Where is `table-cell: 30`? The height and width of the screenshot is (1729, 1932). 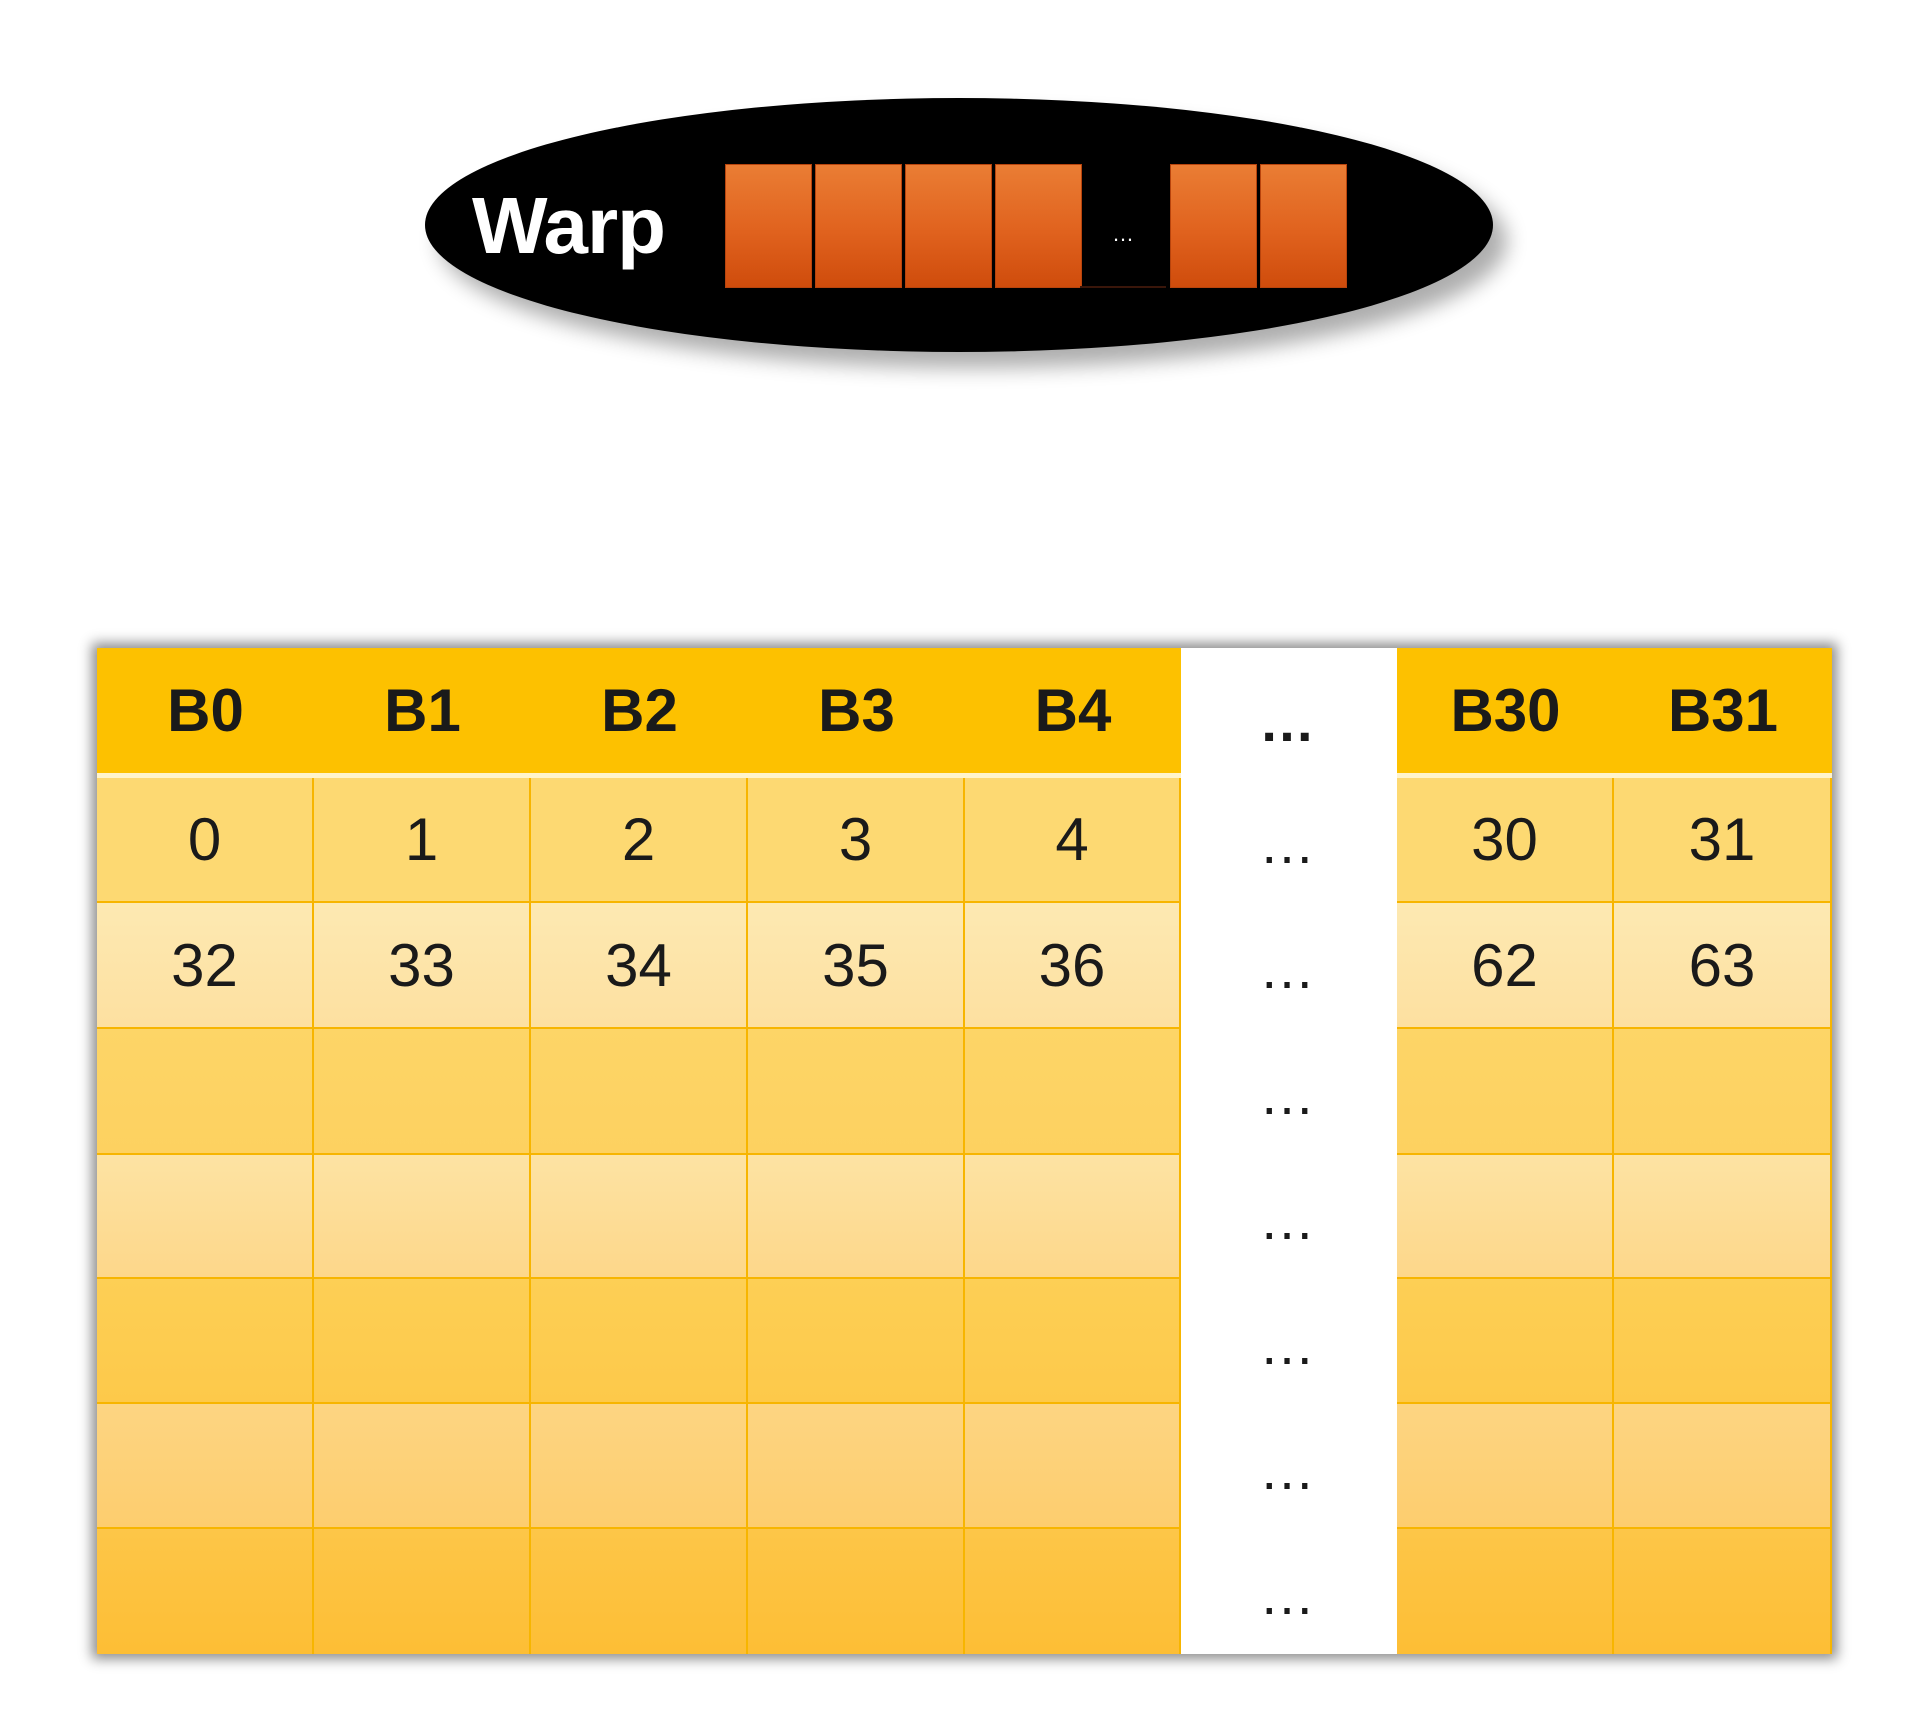 table-cell: 30 is located at coordinates (1505, 840).